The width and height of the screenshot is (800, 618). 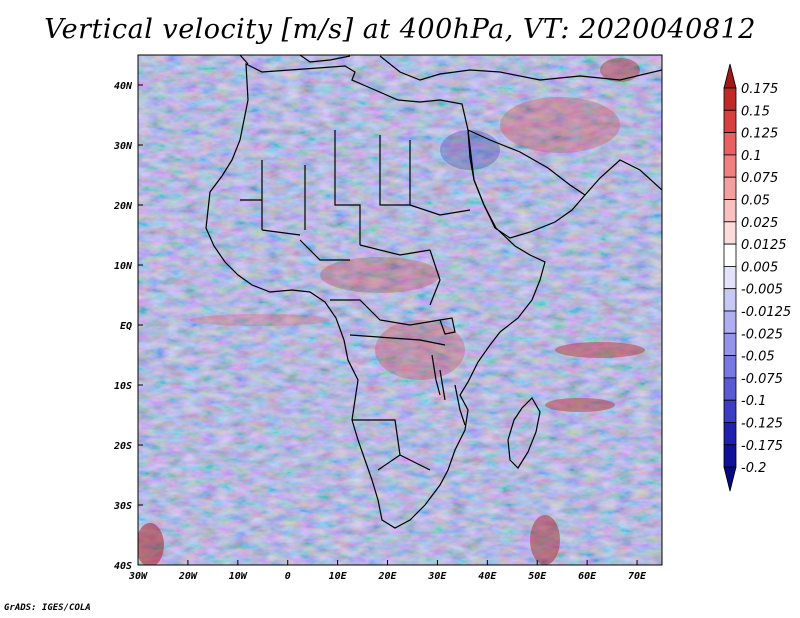 What do you see at coordinates (730, 76) in the screenshot?
I see `colorbar-top-arrow` at bounding box center [730, 76].